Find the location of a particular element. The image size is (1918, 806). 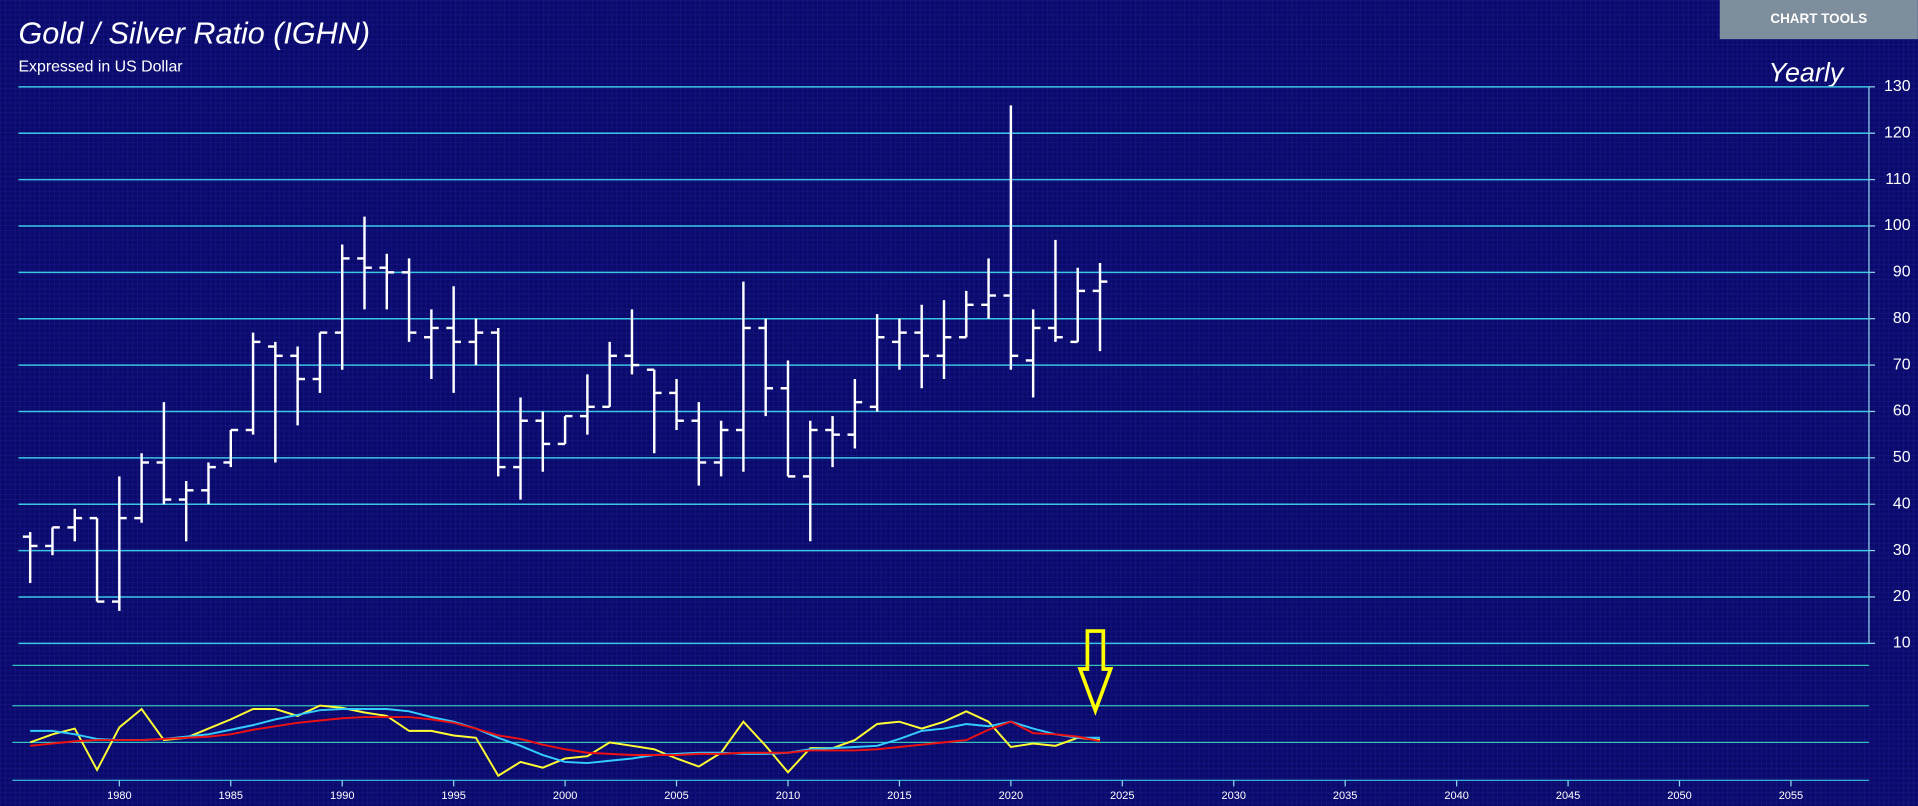

x-tick-label: 1985 is located at coordinates (231, 796).